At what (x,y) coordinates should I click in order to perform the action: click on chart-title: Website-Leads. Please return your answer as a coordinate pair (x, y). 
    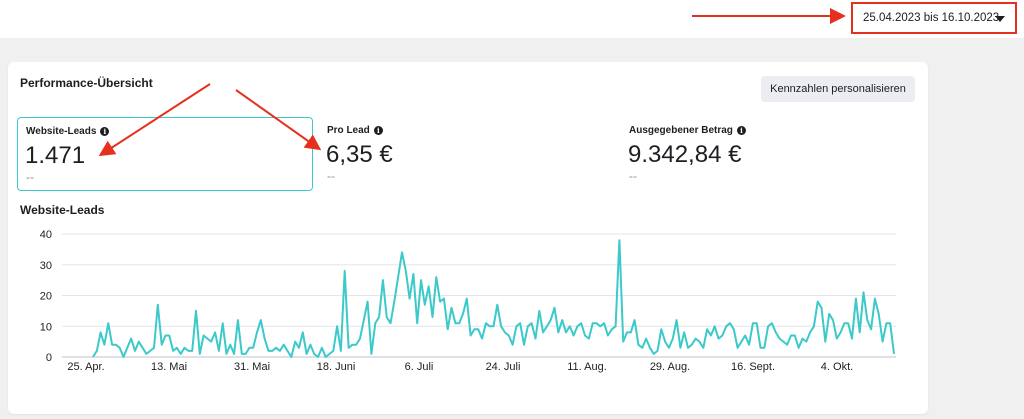
    Looking at the image, I should click on (62, 210).